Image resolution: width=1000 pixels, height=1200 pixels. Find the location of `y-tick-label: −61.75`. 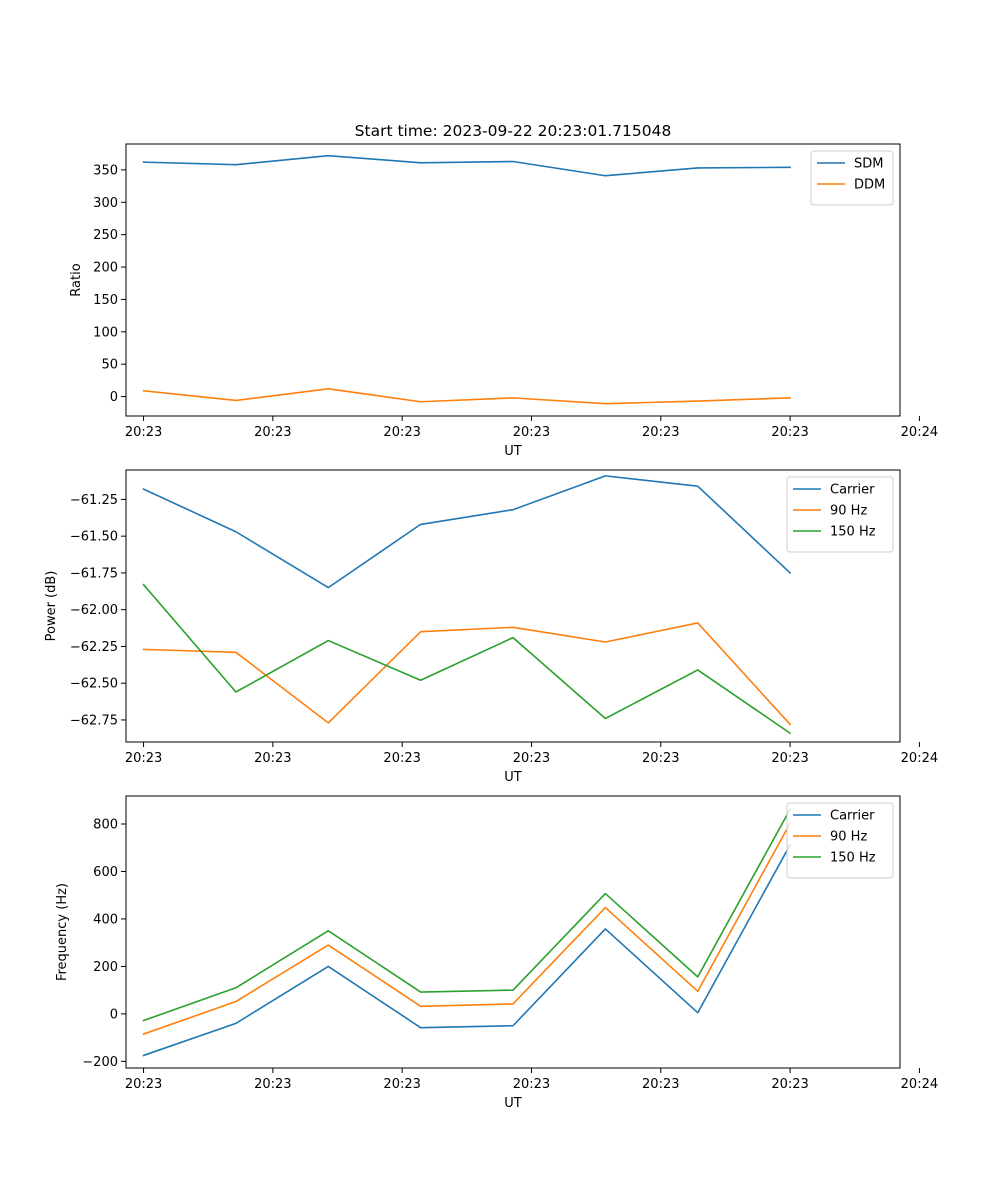

y-tick-label: −61.75 is located at coordinates (94, 573).